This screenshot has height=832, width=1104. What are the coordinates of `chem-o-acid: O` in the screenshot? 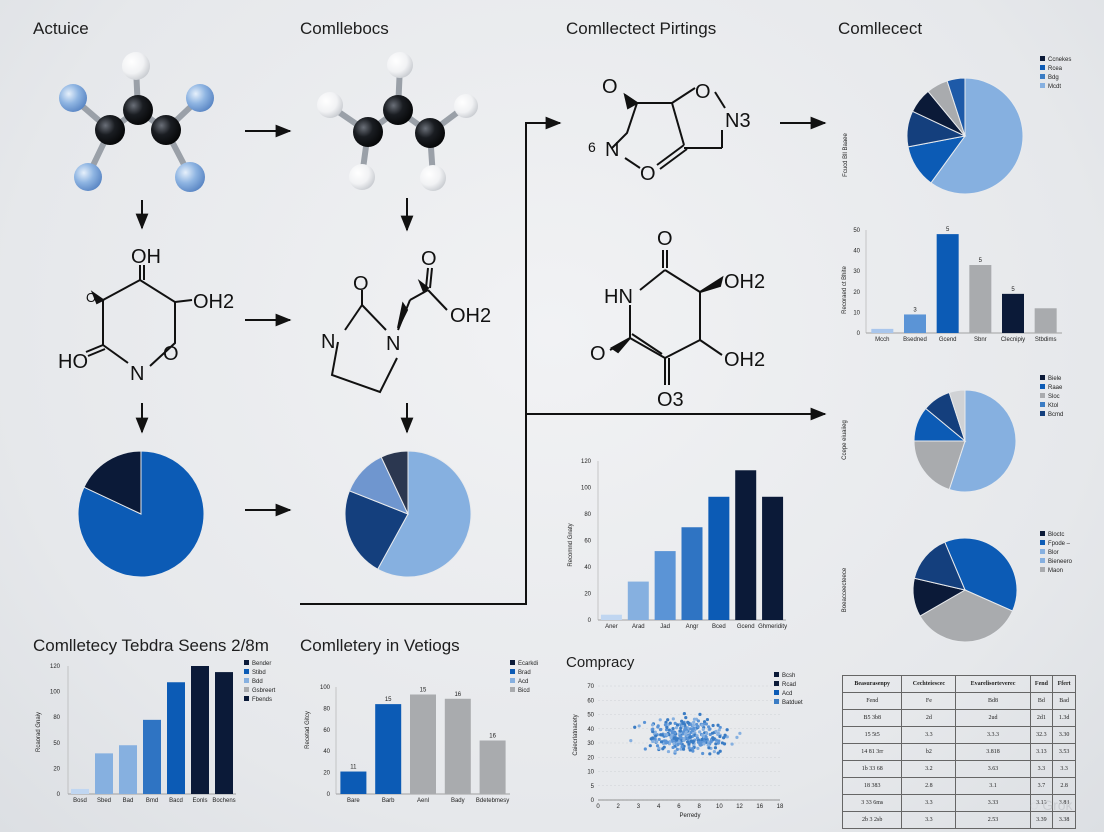 It's located at (429, 259).